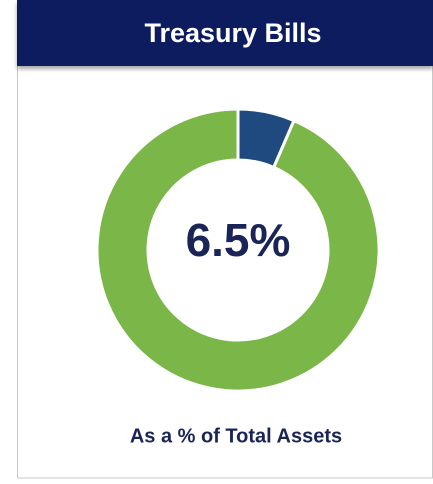  I want to click on center-label: 6.5%, so click(238, 240).